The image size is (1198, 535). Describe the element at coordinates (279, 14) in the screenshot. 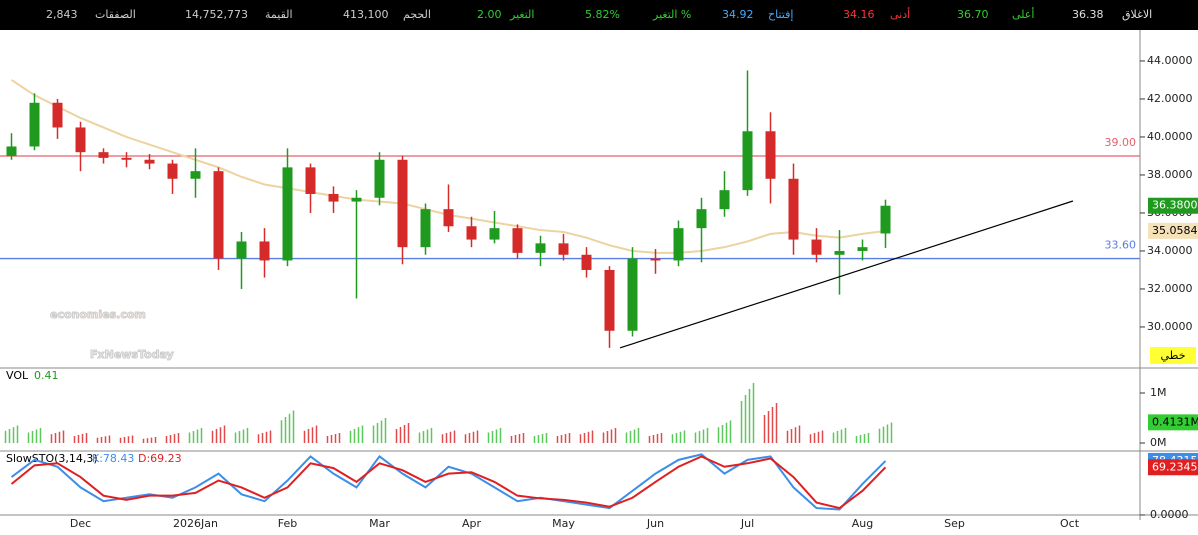

I see `header-label: القيمة` at that location.